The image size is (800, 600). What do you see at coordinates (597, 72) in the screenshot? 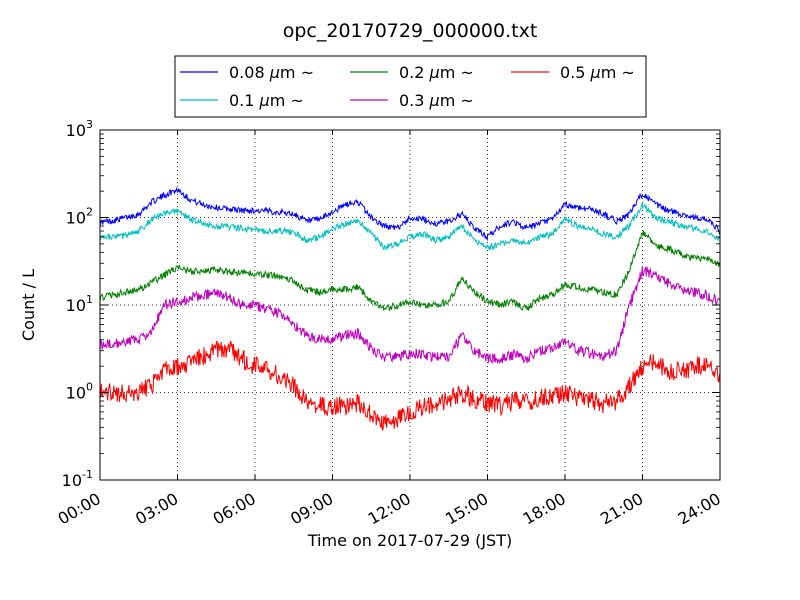
I see `legend-label: 0.5 μm ~` at bounding box center [597, 72].